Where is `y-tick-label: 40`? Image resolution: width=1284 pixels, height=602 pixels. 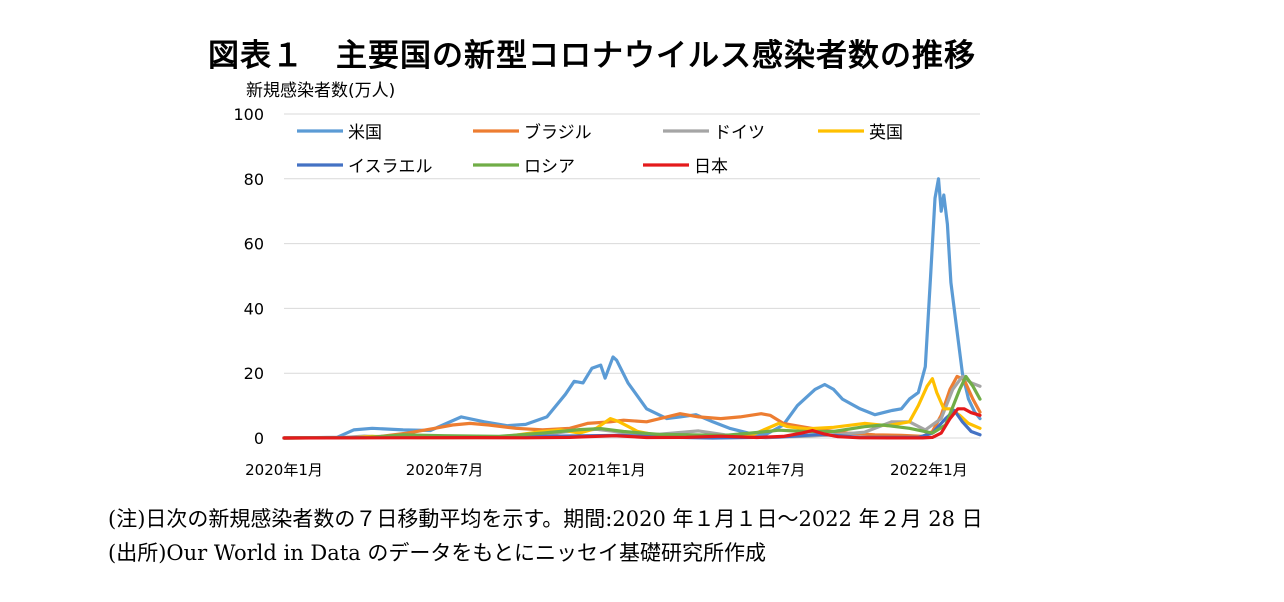 y-tick-label: 40 is located at coordinates (254, 308).